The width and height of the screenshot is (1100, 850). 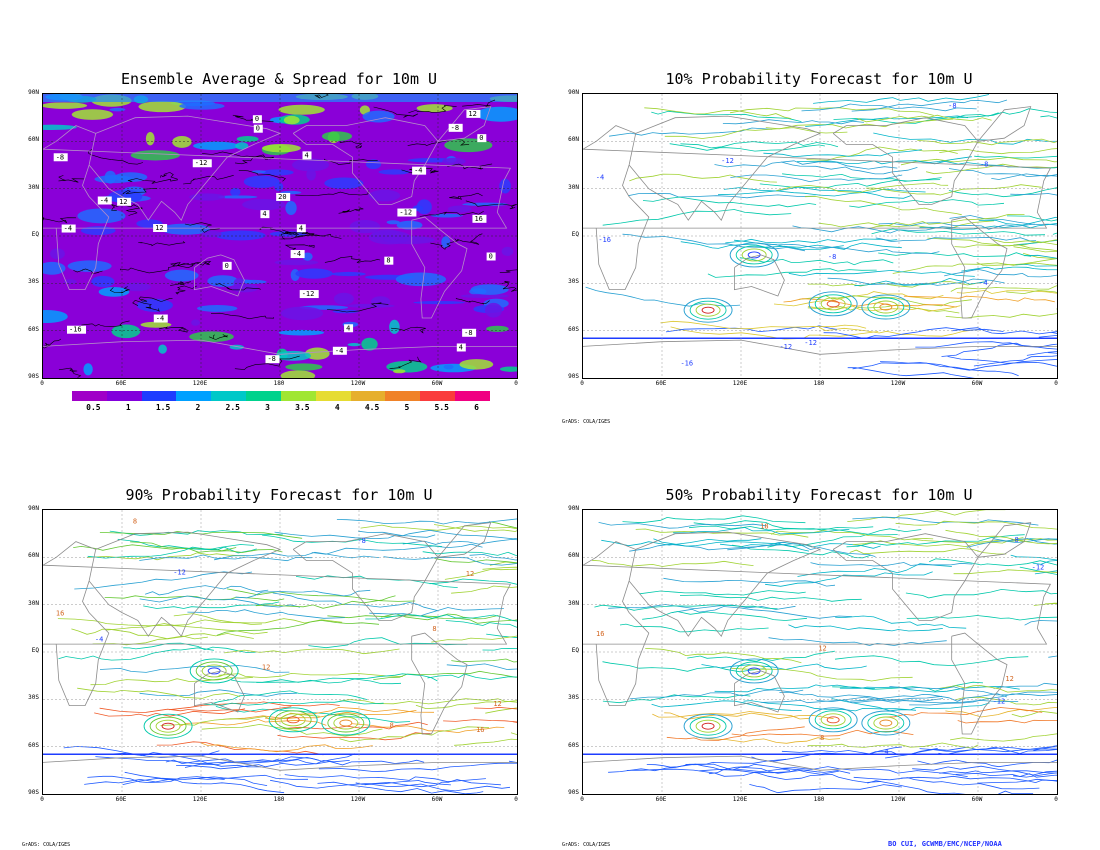 I want to click on colorbar-swatch, so click(x=403, y=396).